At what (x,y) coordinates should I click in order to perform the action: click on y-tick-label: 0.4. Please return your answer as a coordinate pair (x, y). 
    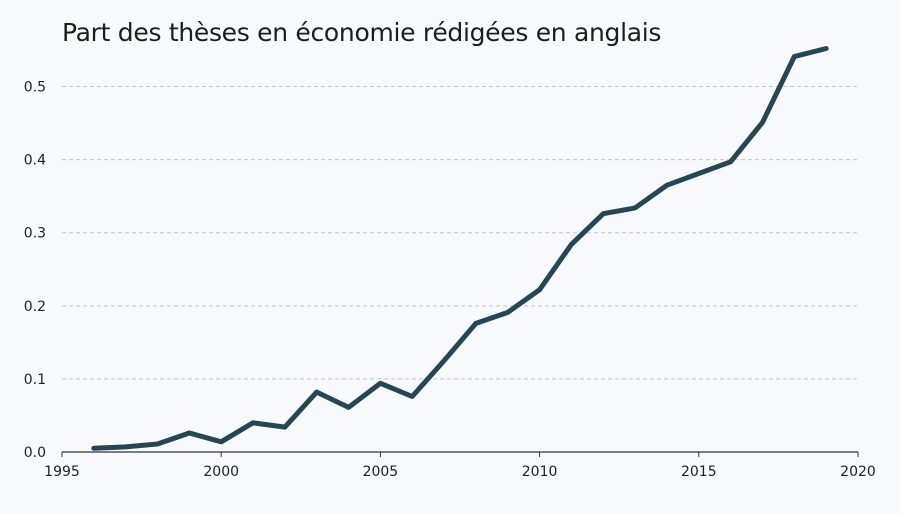
    Looking at the image, I should click on (35, 161).